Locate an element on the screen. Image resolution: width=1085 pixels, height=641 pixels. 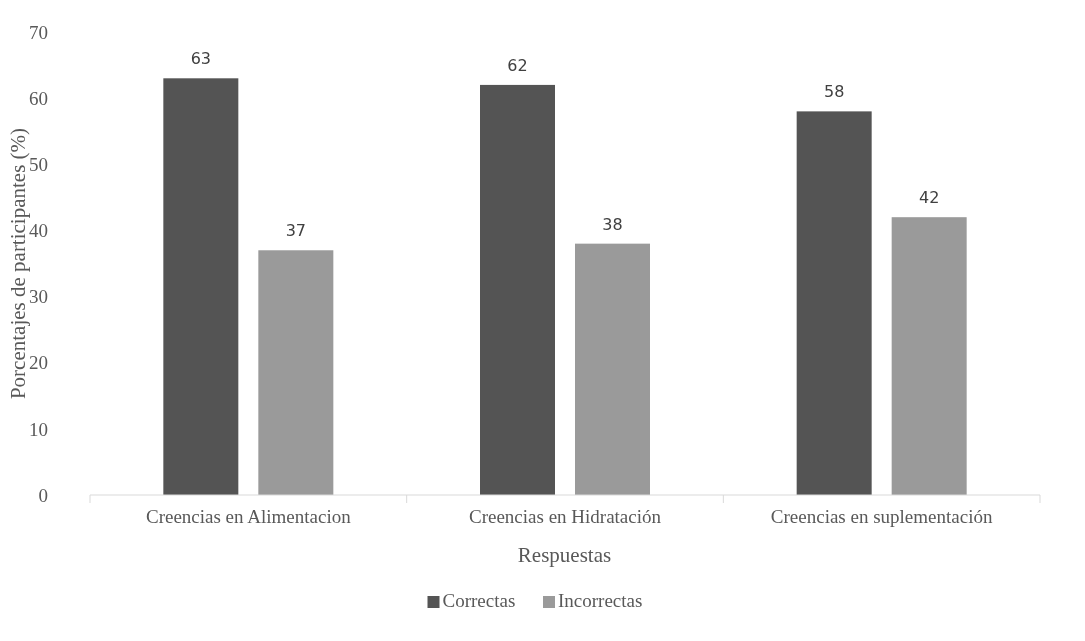
y-tick-label: 40 is located at coordinates (38, 231).